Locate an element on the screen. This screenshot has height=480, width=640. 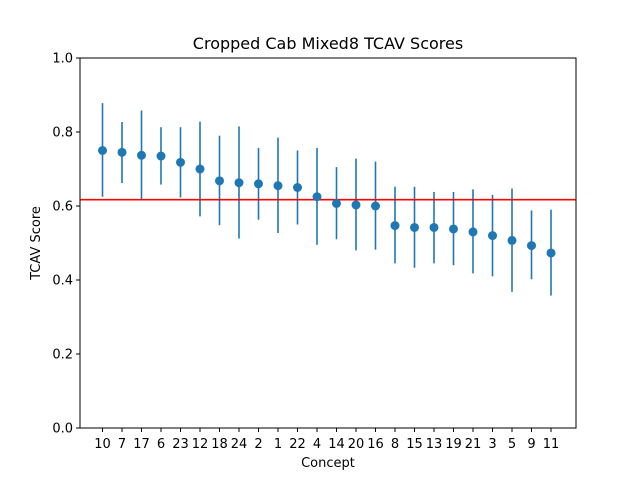
x-tick-label: 4 is located at coordinates (317, 444).